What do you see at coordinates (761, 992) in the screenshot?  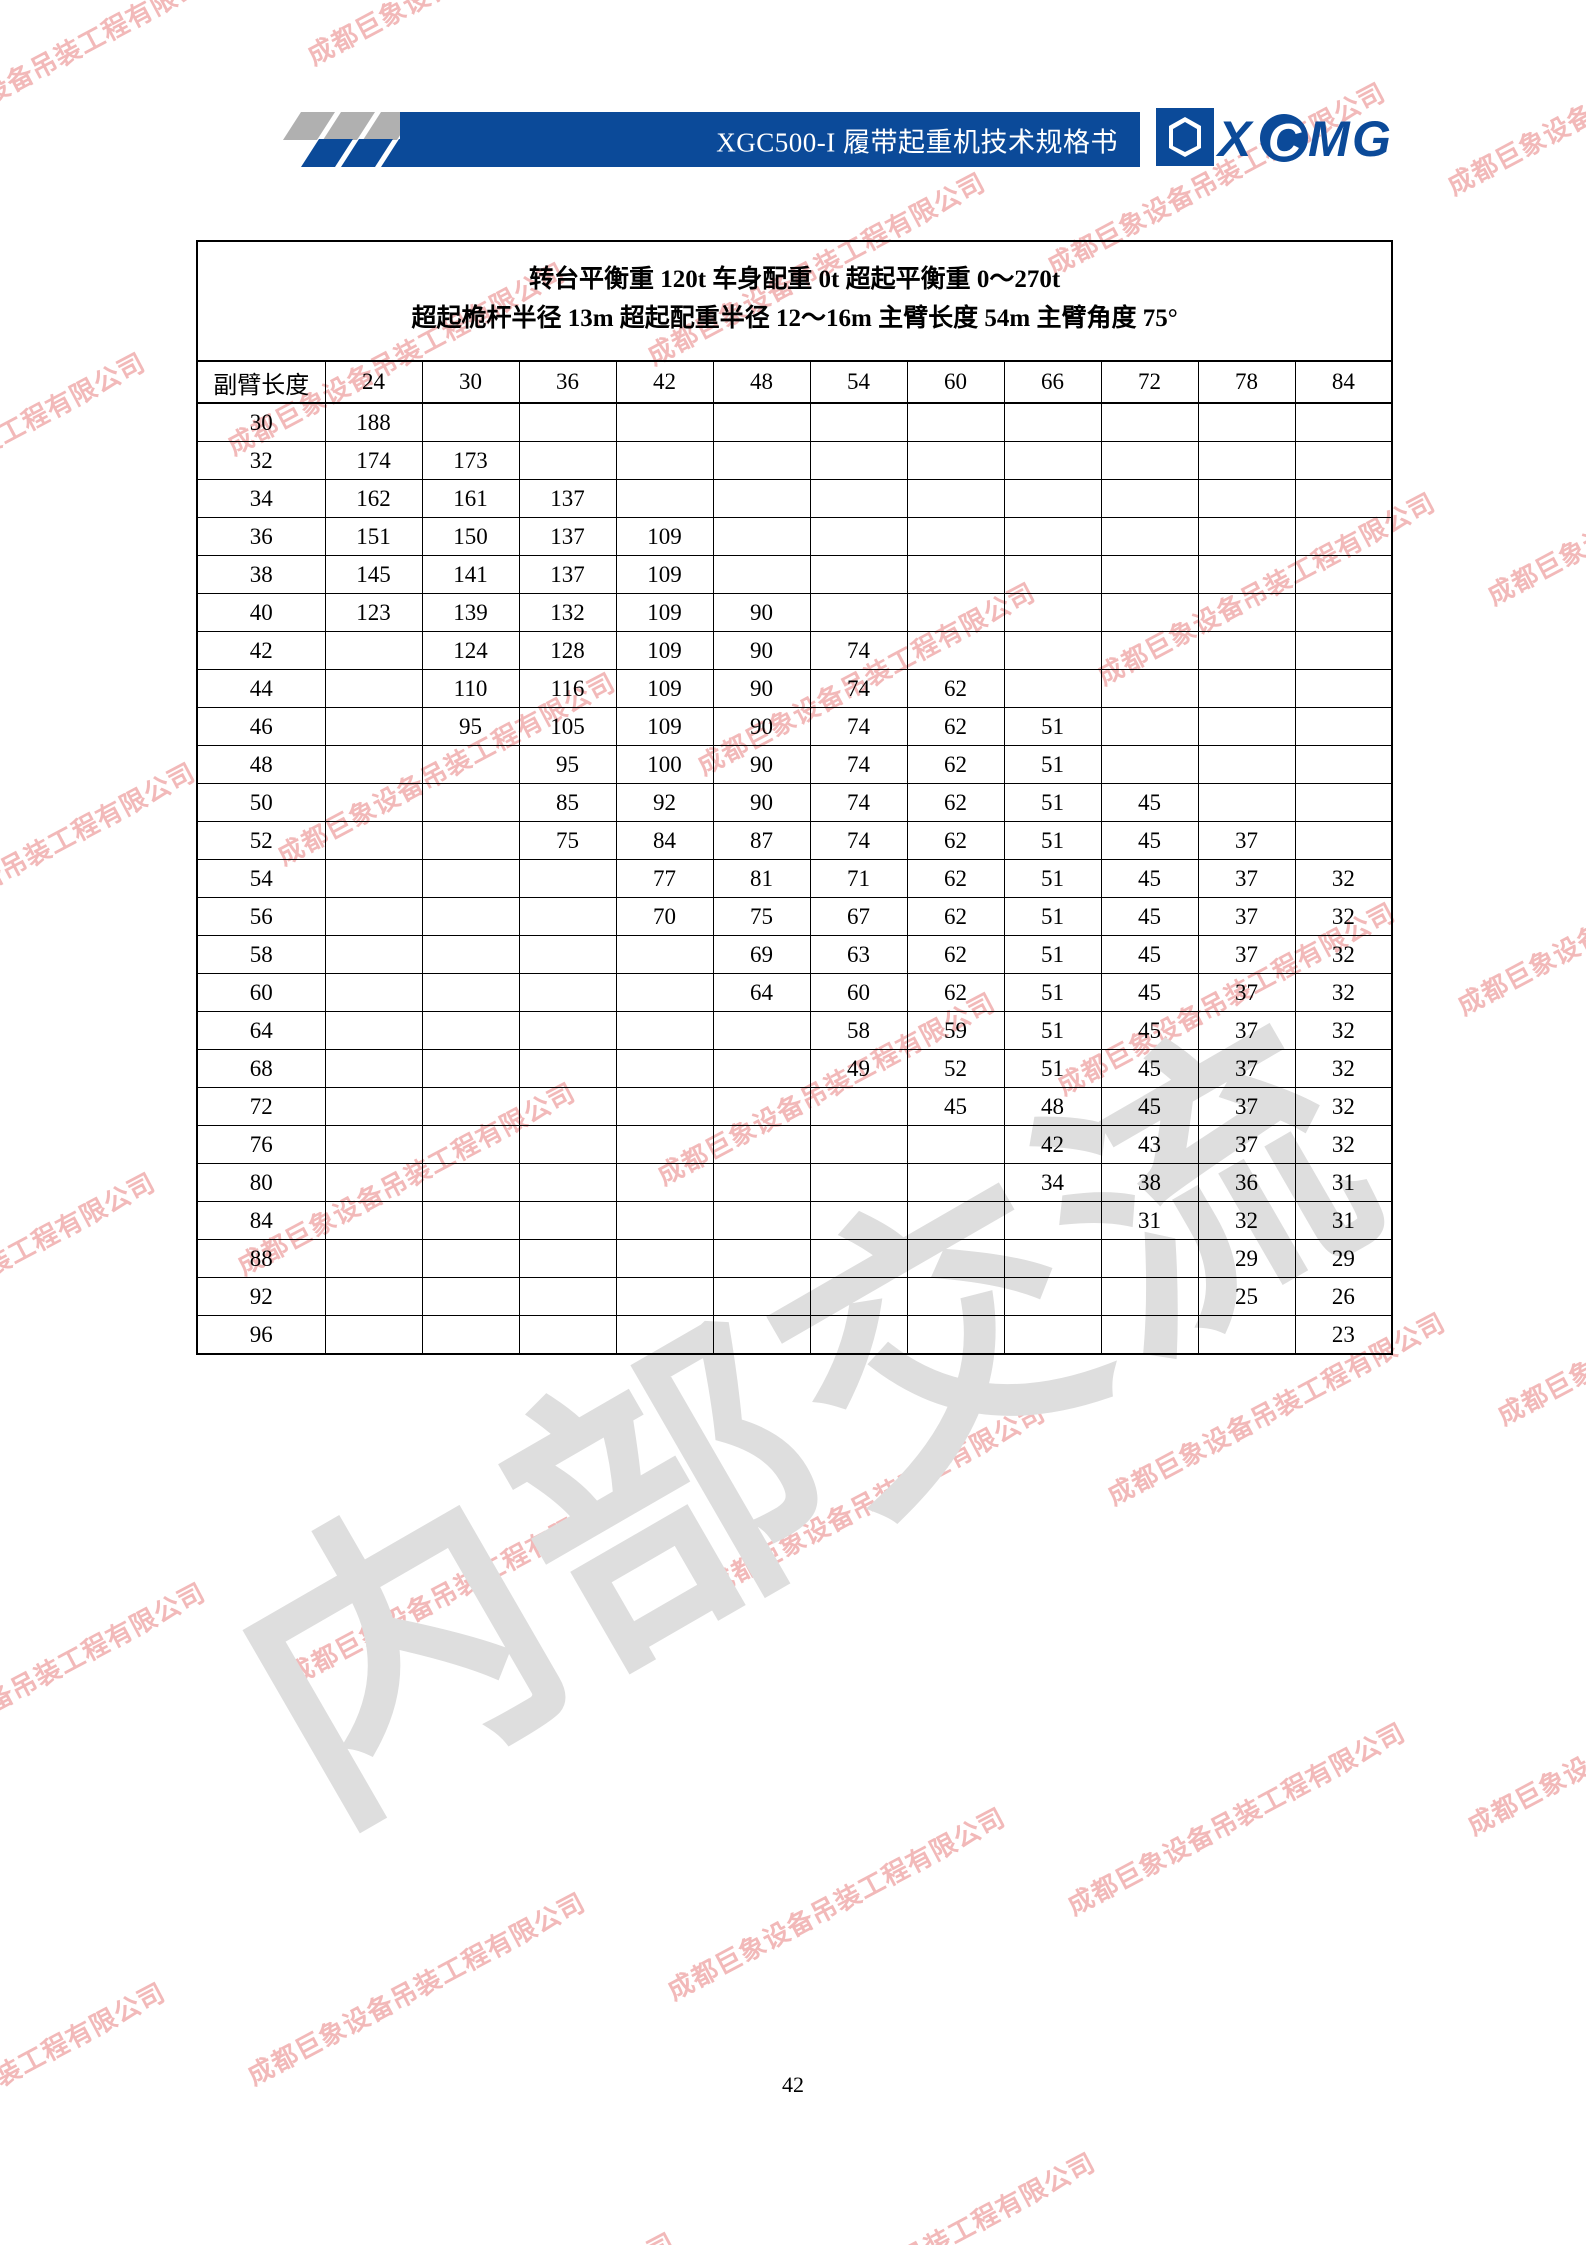 I see `cell-value: 64` at bounding box center [761, 992].